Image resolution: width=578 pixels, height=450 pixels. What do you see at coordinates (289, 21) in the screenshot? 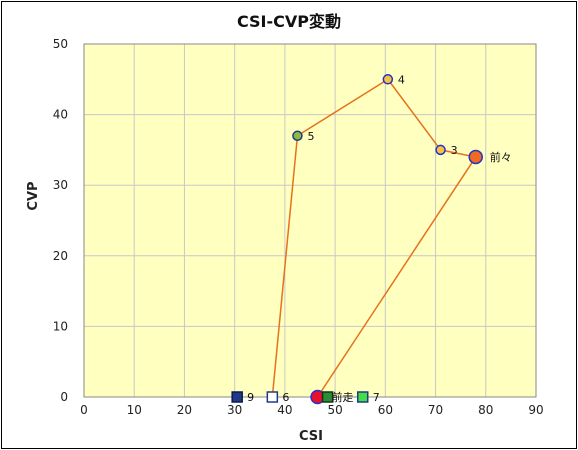
I see `chart-title: CSI-CVP変動` at bounding box center [289, 21].